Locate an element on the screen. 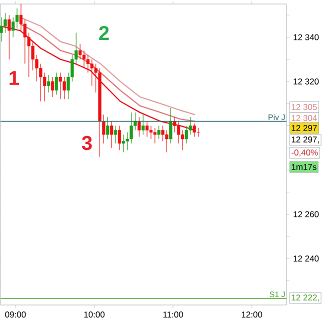 The height and width of the screenshot is (325, 327). annotation: 1 is located at coordinates (15, 78).